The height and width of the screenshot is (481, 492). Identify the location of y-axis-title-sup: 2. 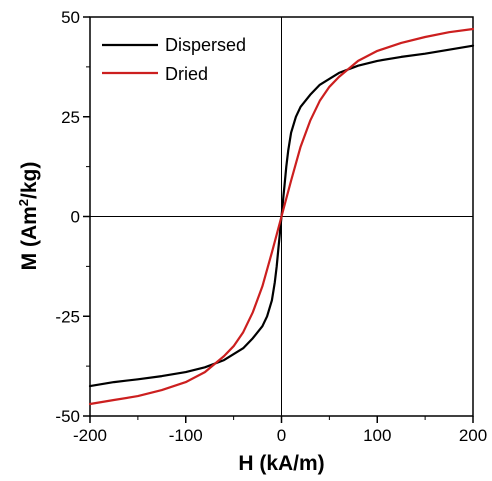
(23, 202).